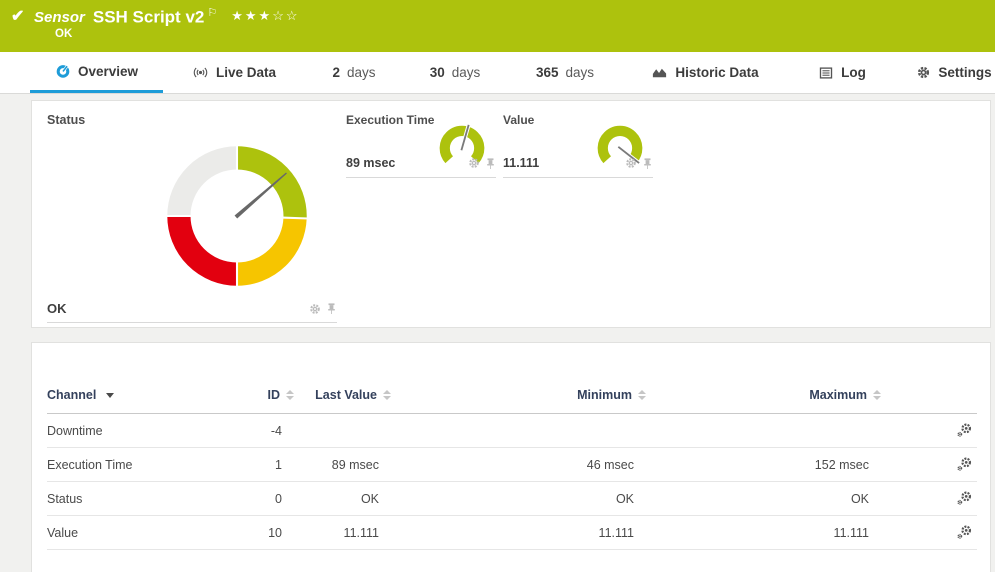  What do you see at coordinates (278, 464) in the screenshot?
I see `channel-id: 1` at bounding box center [278, 464].